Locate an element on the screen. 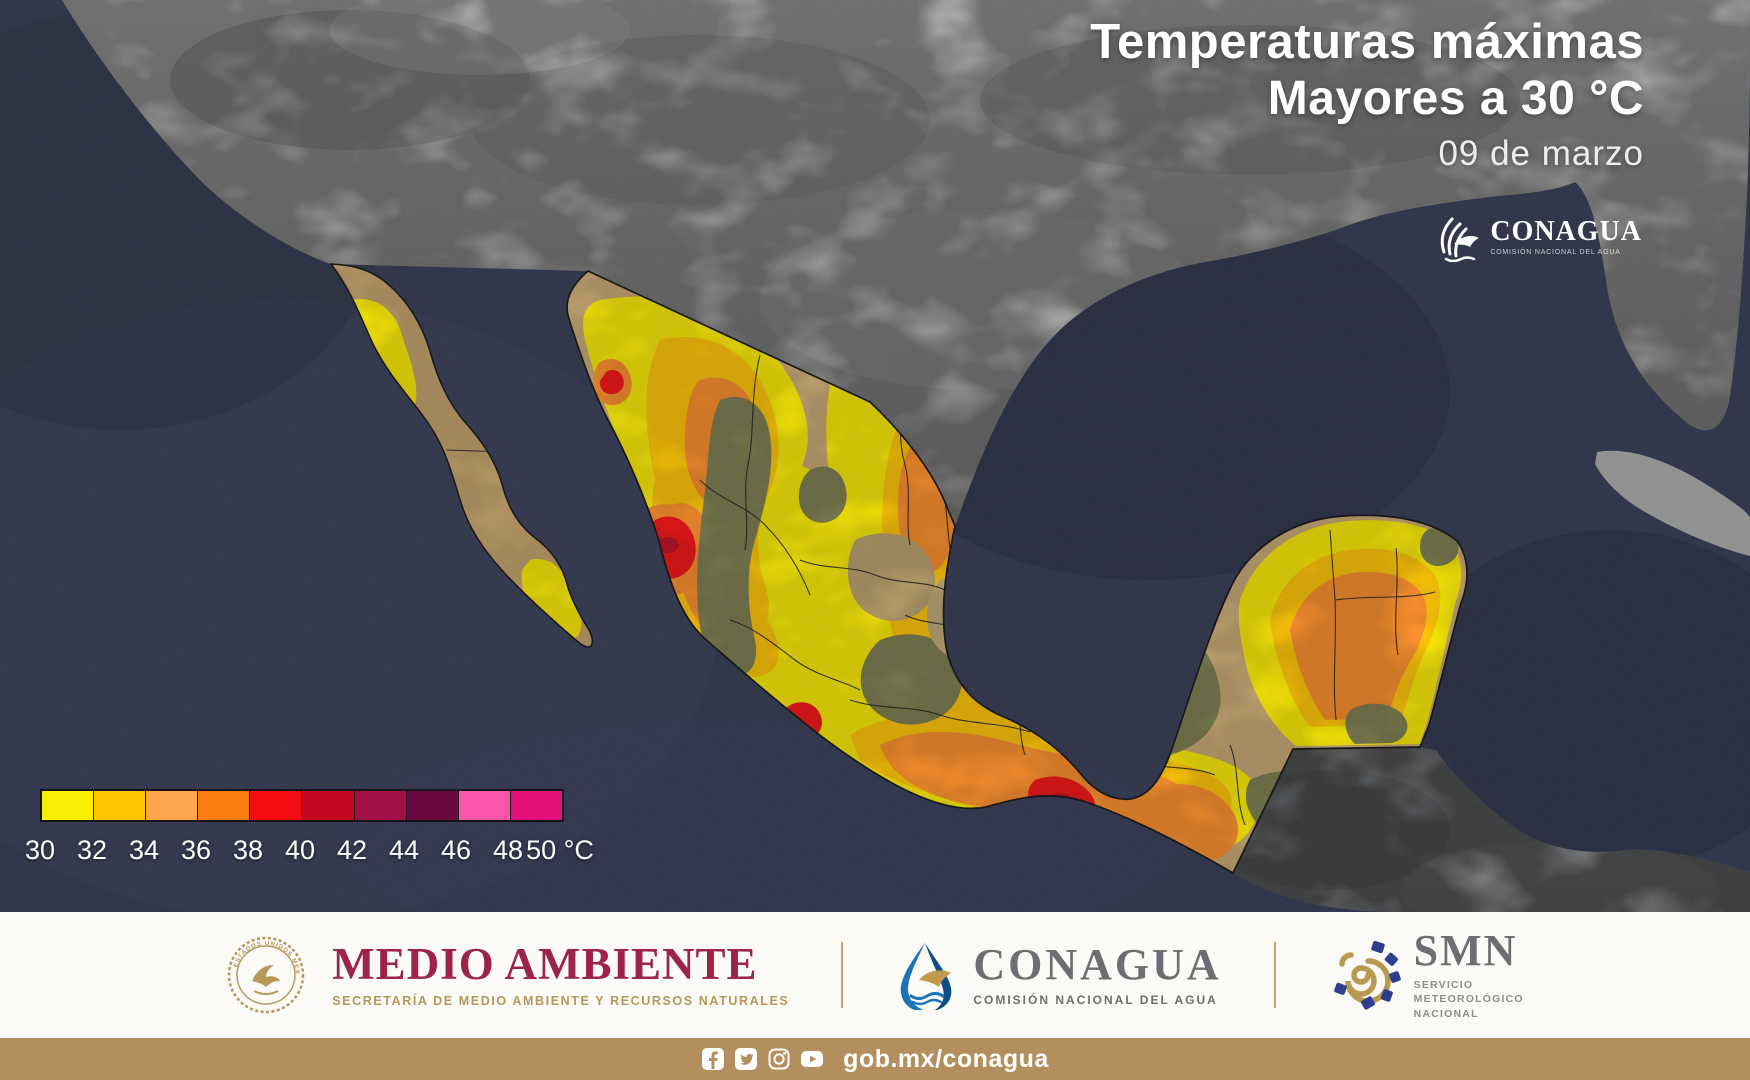  conagua-corner-logo: CONAGUA COMISIÓN NACIONAL DEL AGUA is located at coordinates (1539, 237).